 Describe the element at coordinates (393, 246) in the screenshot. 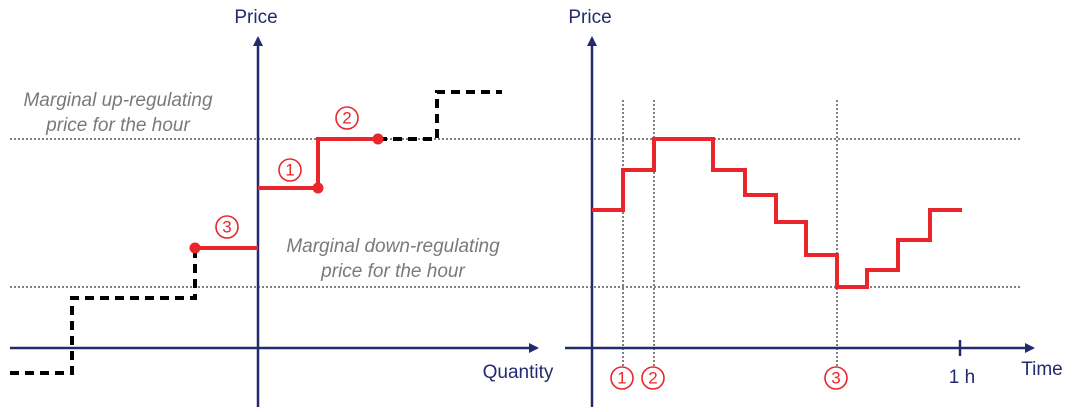

I see `annotation: Marginal down-regulating` at that location.